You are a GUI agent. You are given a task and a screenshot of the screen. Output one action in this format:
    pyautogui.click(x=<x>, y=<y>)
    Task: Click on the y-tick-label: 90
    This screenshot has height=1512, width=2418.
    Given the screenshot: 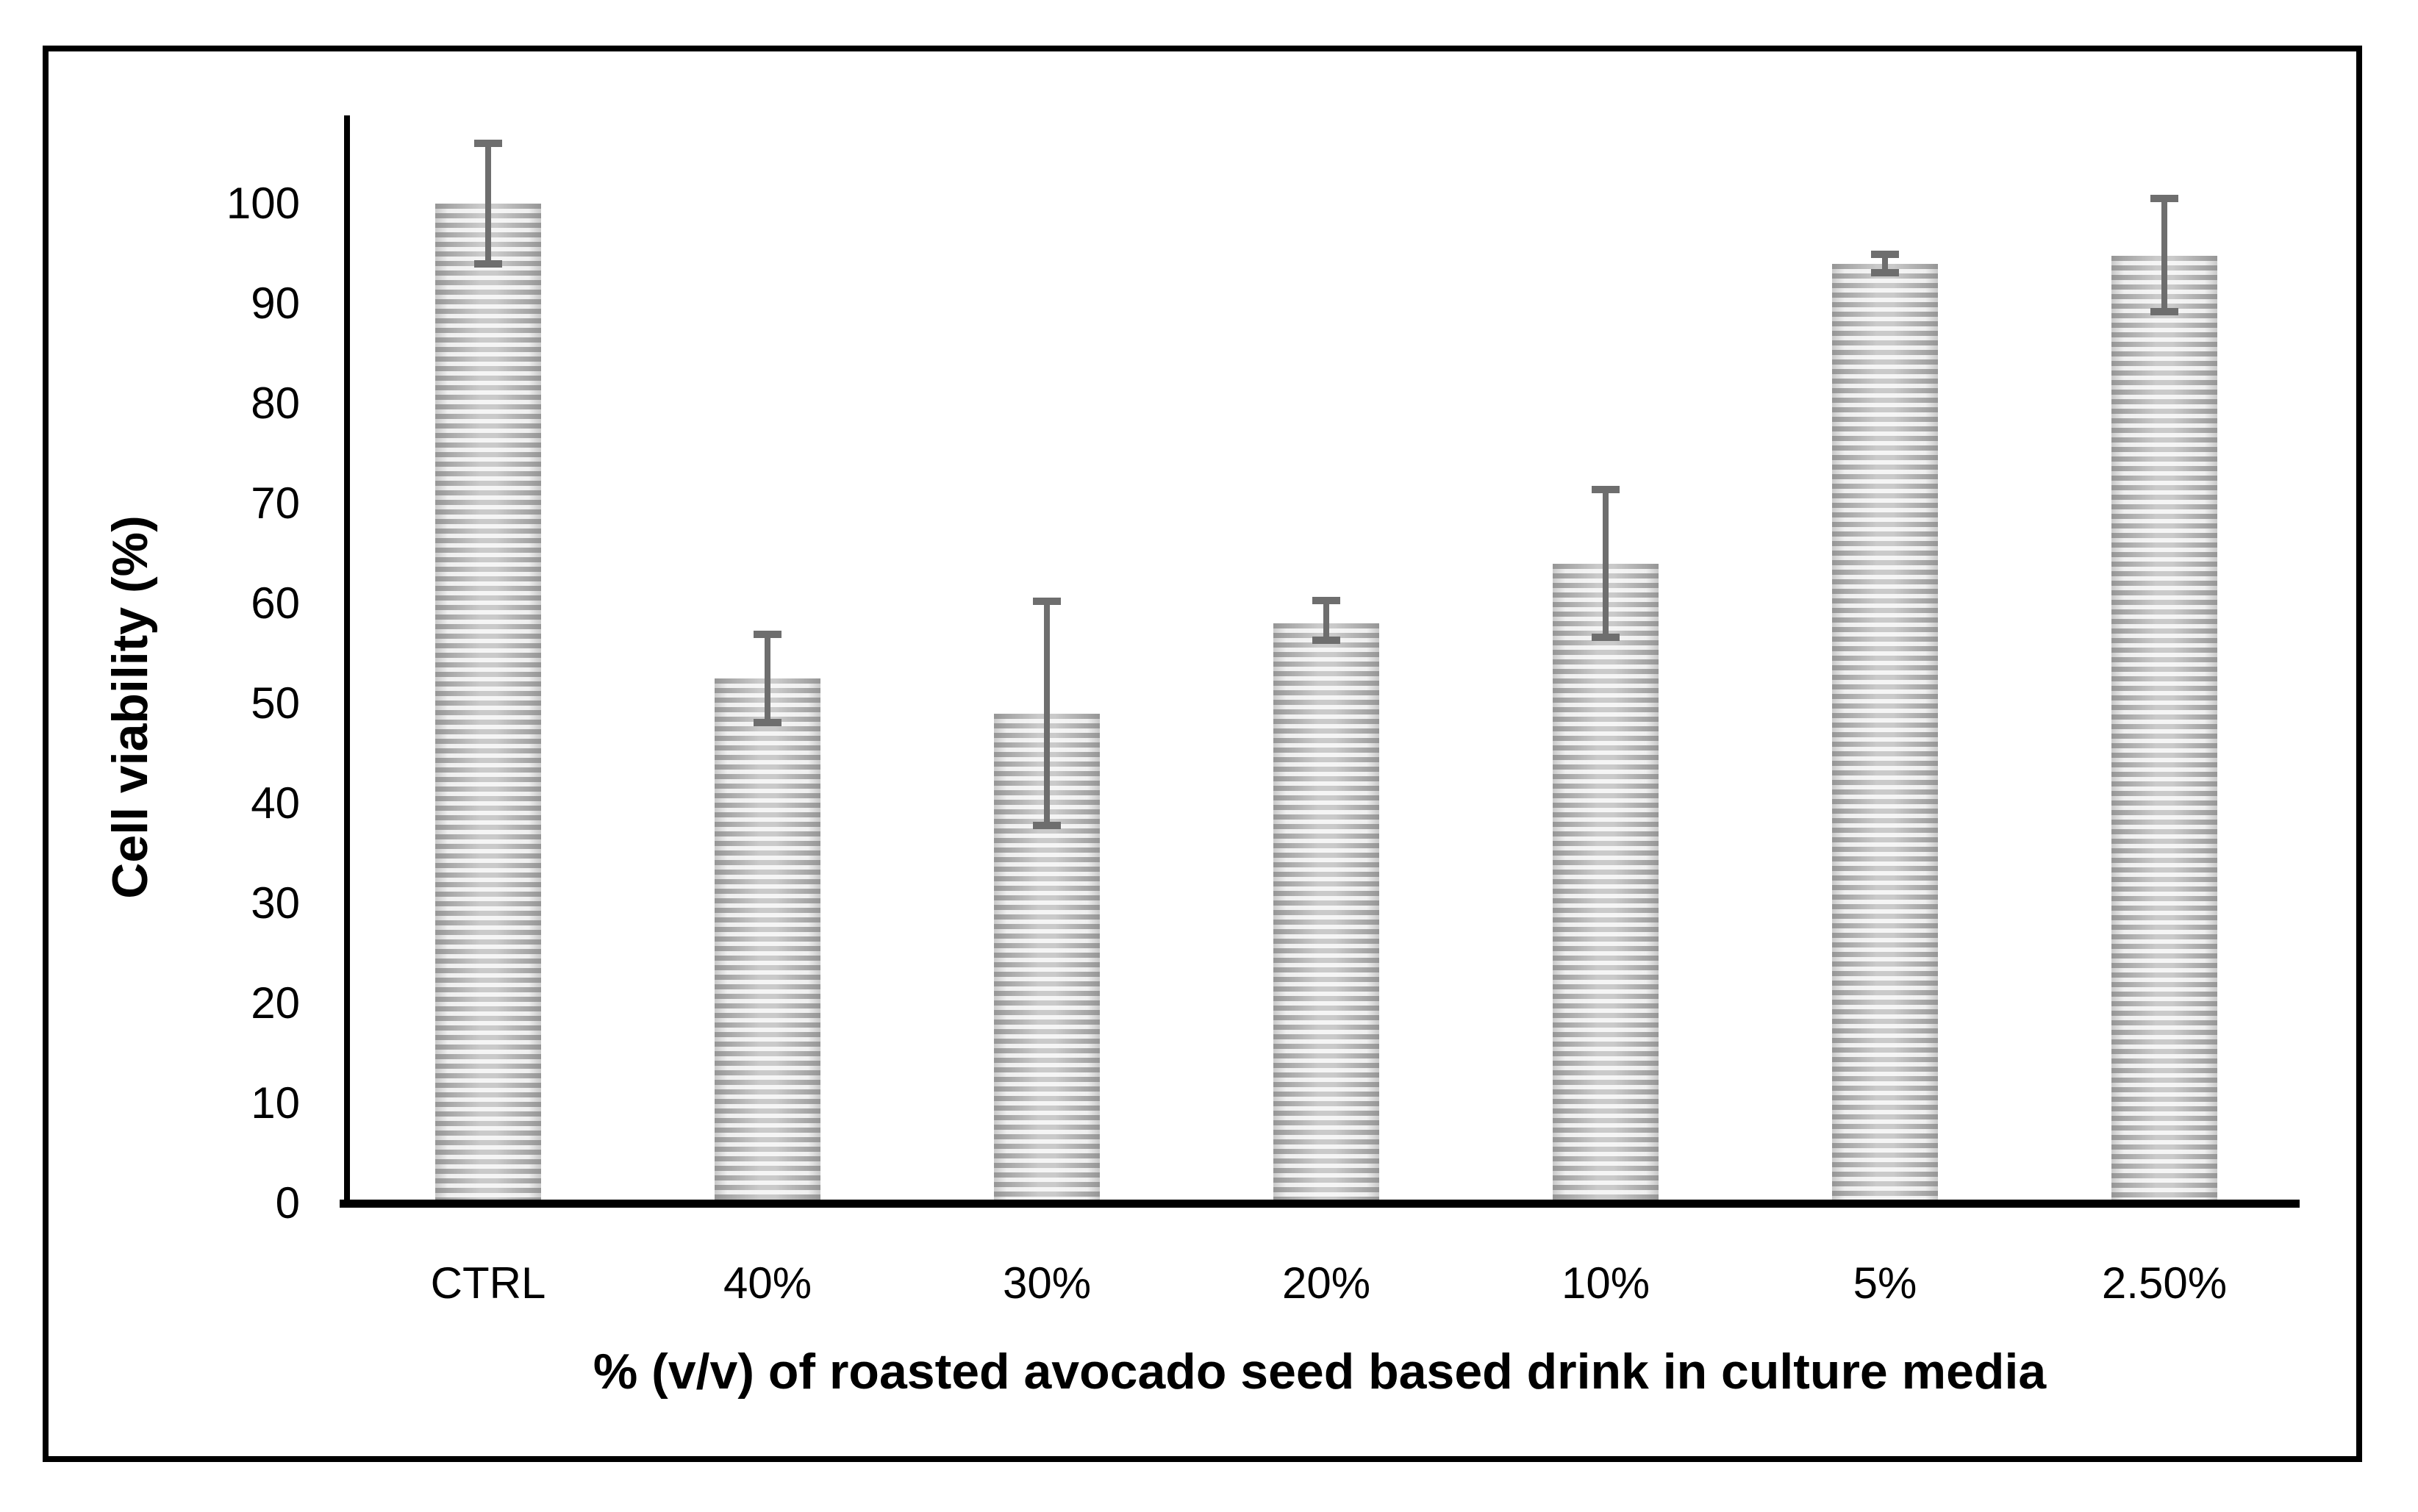 What is the action you would take?
    pyautogui.click(x=275, y=303)
    